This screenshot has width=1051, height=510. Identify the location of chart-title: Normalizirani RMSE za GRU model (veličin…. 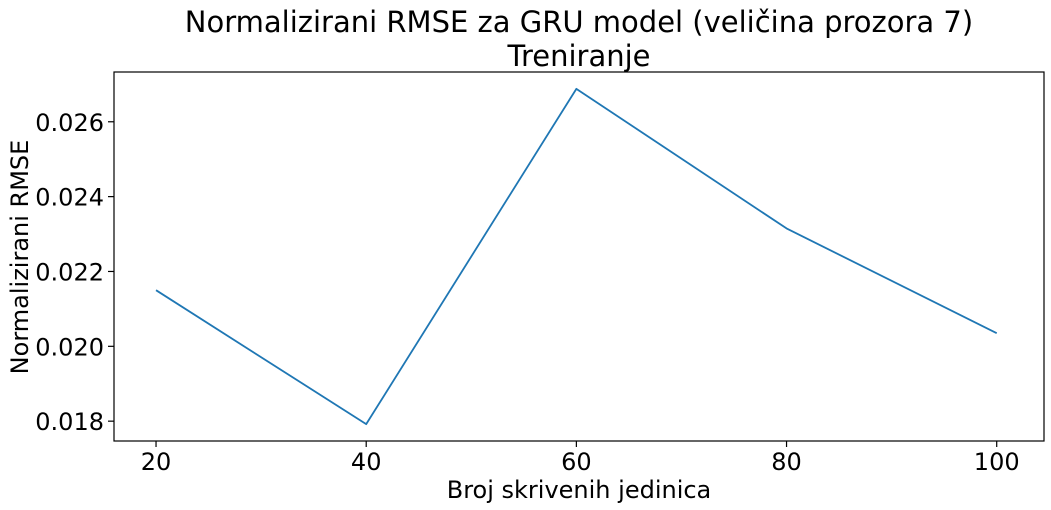
(579, 22).